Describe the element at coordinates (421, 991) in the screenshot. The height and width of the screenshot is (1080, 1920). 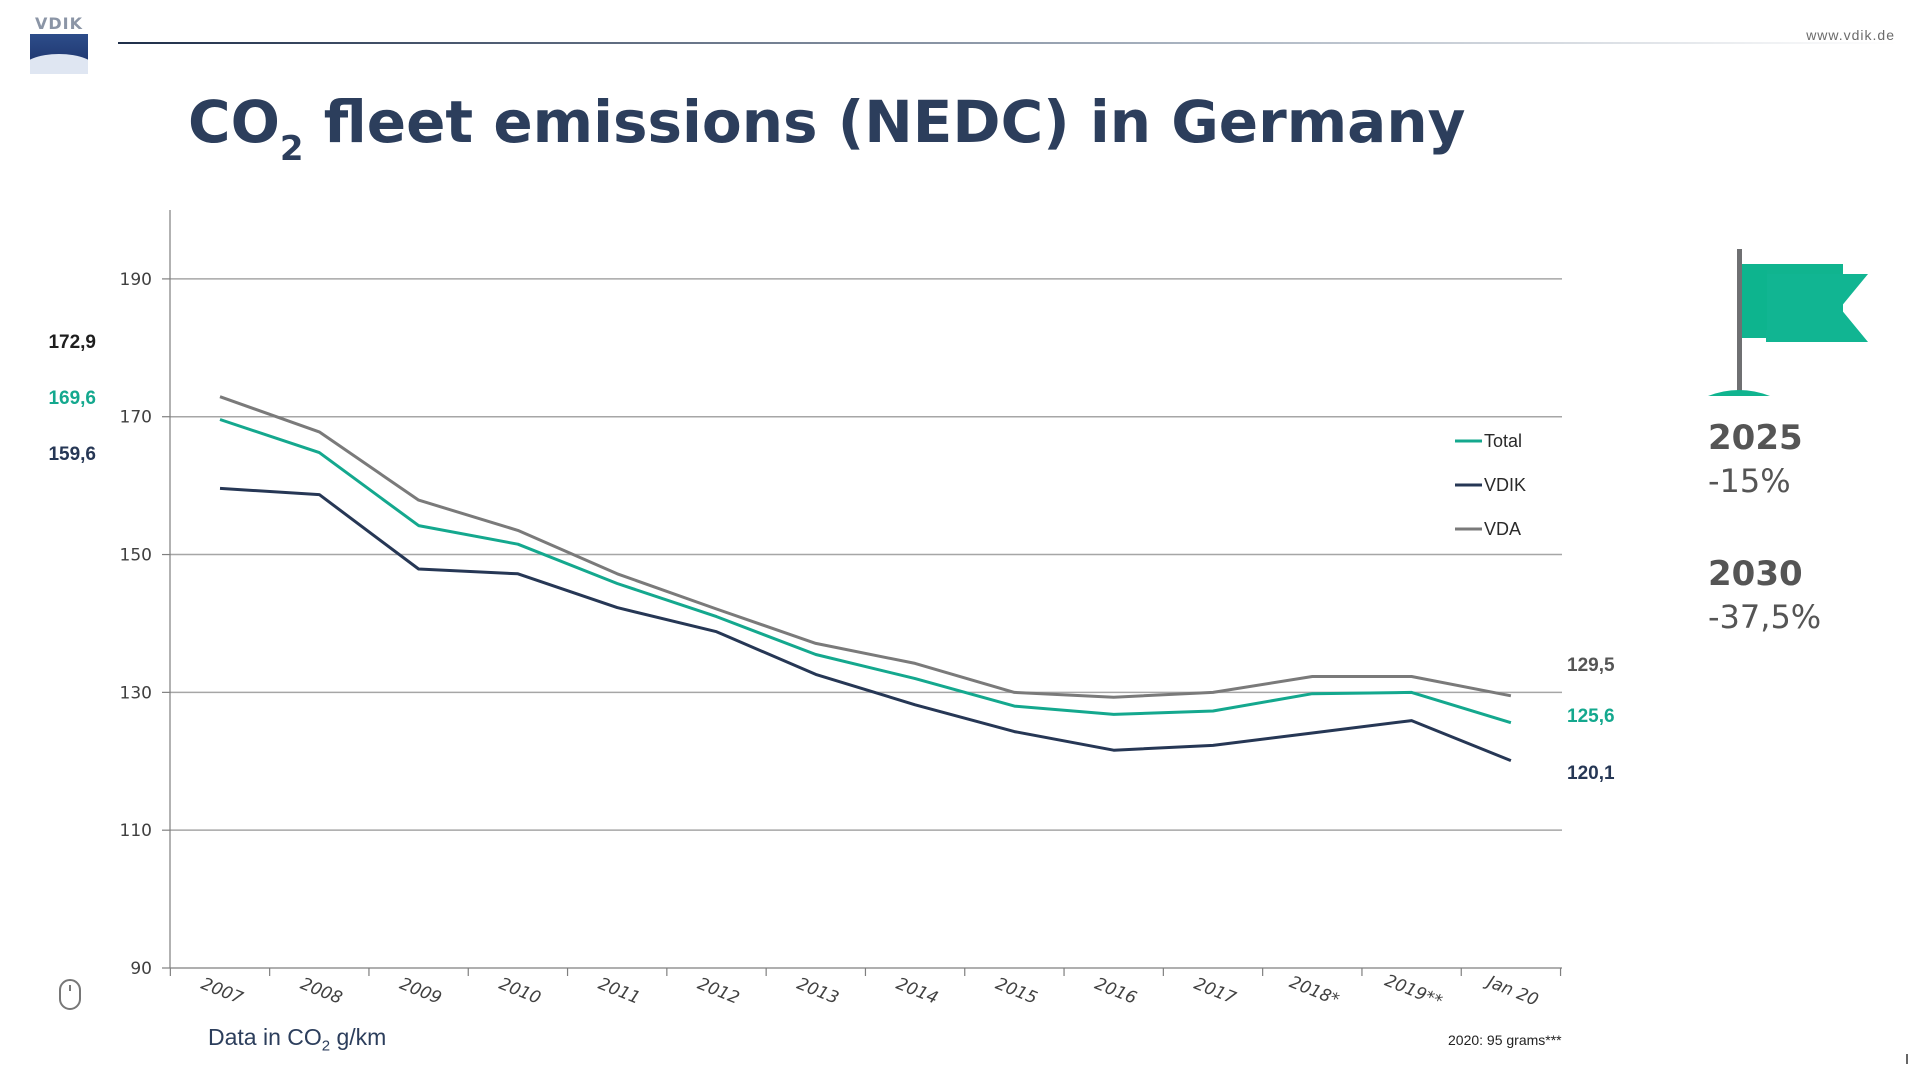
I see `x-tick-label: 2009` at that location.